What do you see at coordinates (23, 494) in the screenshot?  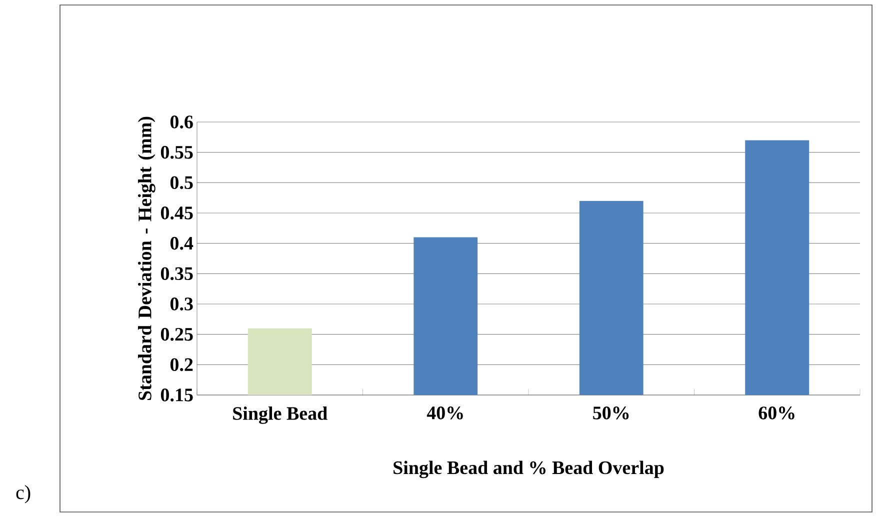 I see `text: c)` at bounding box center [23, 494].